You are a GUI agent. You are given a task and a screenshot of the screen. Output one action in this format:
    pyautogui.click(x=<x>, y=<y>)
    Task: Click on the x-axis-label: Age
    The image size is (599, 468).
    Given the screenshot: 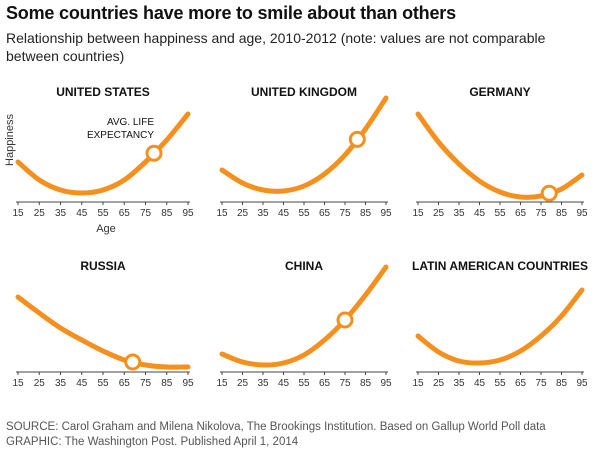 What is the action you would take?
    pyautogui.click(x=106, y=229)
    